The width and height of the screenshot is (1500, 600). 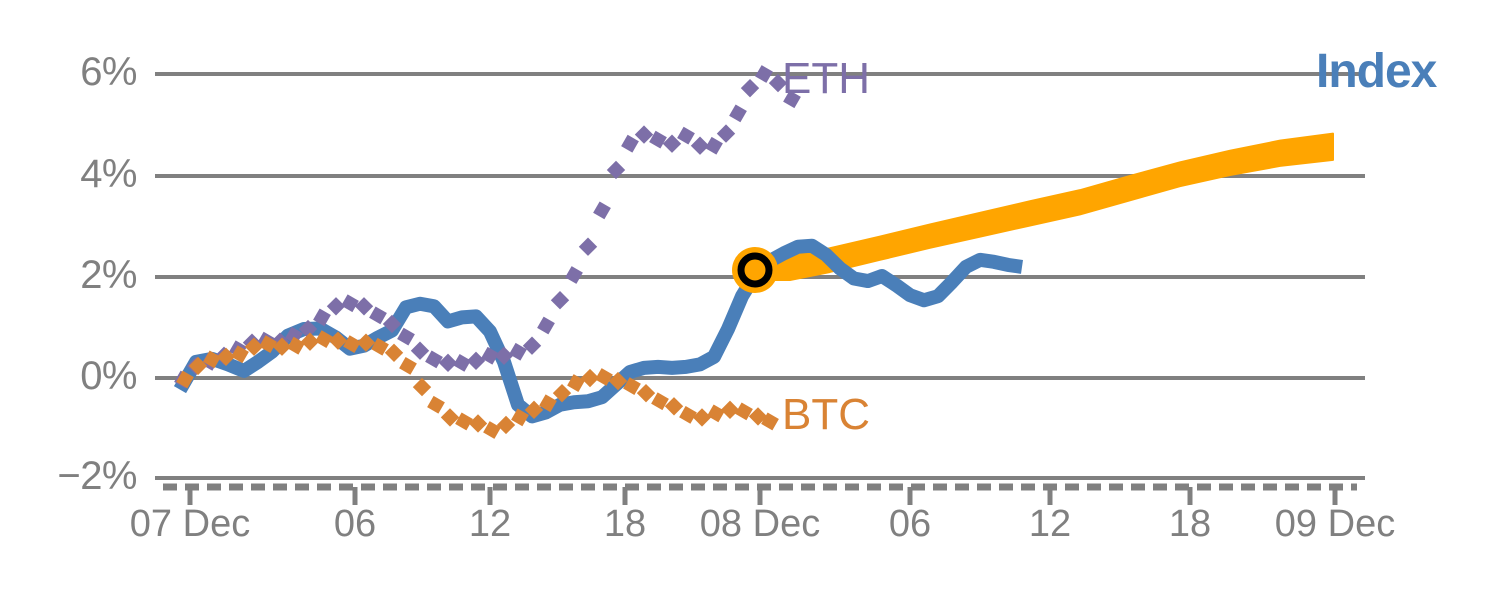 I want to click on x-axis-tick-label: 09 Dec, so click(x=1335, y=524).